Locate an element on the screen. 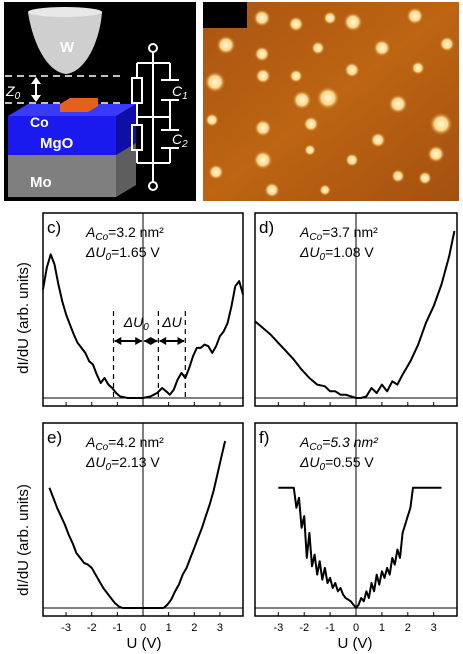 The width and height of the screenshot is (463, 654). panel-b-label-box is located at coordinates (225, 15).